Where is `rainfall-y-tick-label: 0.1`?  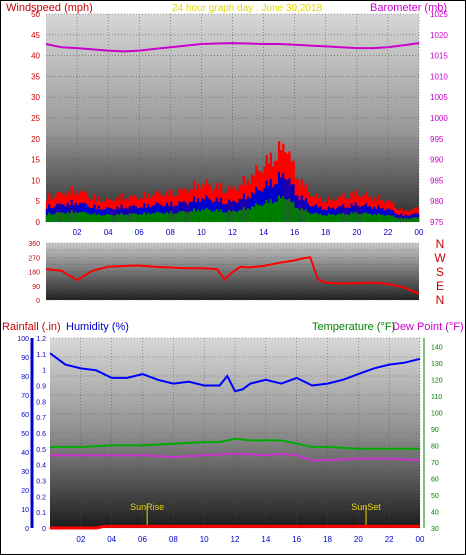
rainfall-y-tick-label: 0.1 is located at coordinates (41, 513).